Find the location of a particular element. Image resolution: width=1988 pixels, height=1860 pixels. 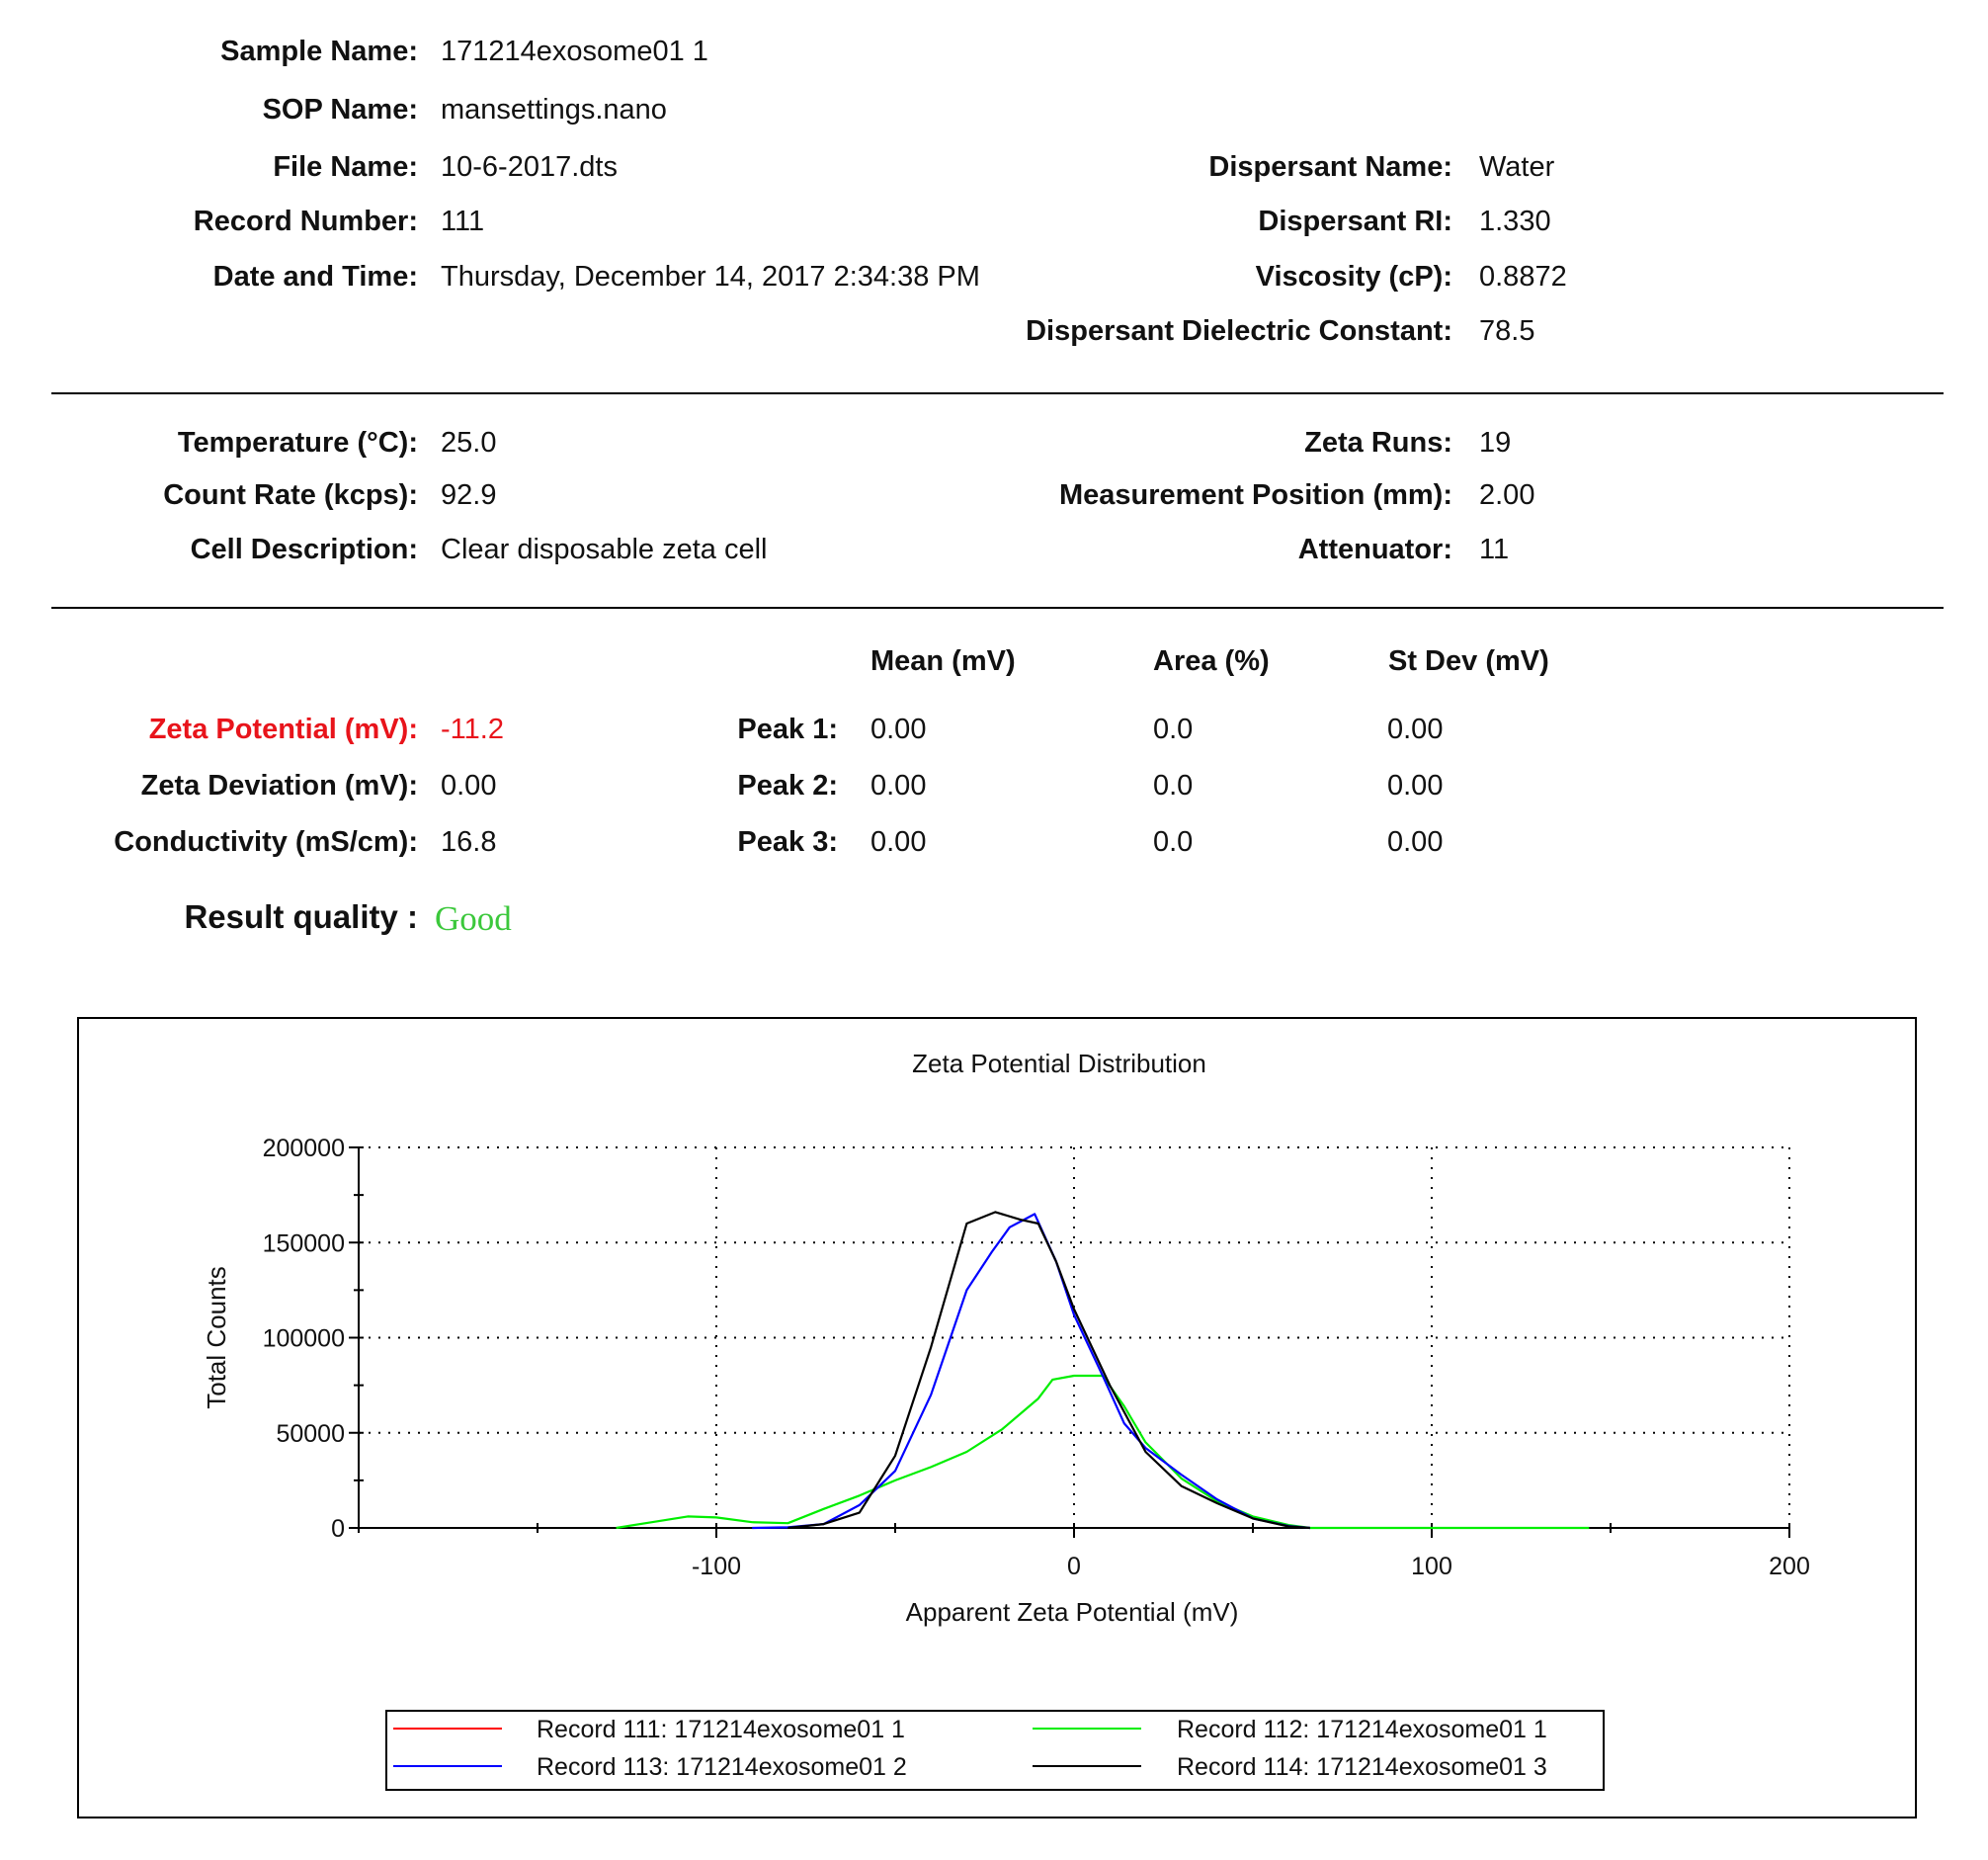

legend-label-3: Record 113: 171214exosome01 2 is located at coordinates (722, 1767).